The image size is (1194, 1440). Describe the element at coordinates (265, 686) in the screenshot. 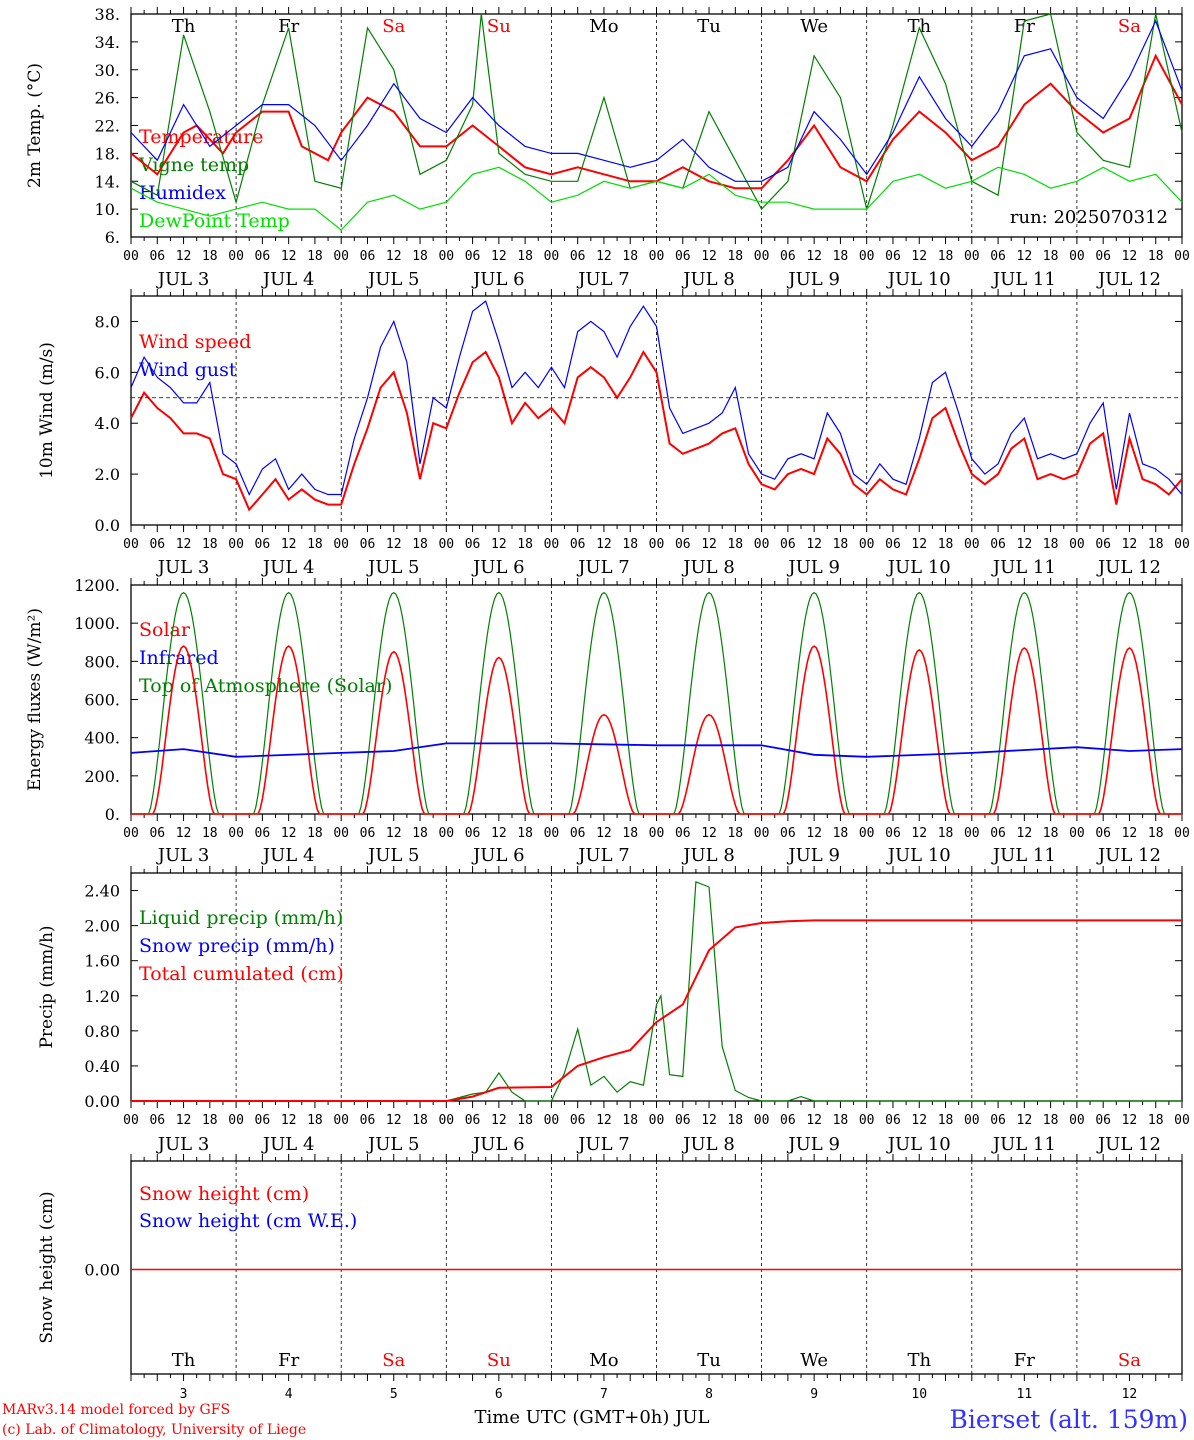

I see `legend-entry: Top of Atmosphere (Solar)` at that location.